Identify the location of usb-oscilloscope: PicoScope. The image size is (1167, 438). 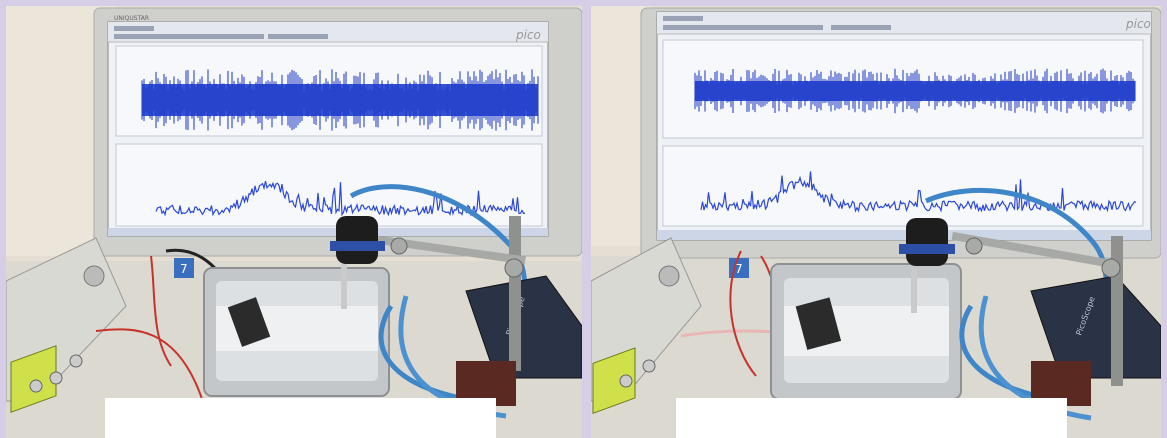
(1095, 327).